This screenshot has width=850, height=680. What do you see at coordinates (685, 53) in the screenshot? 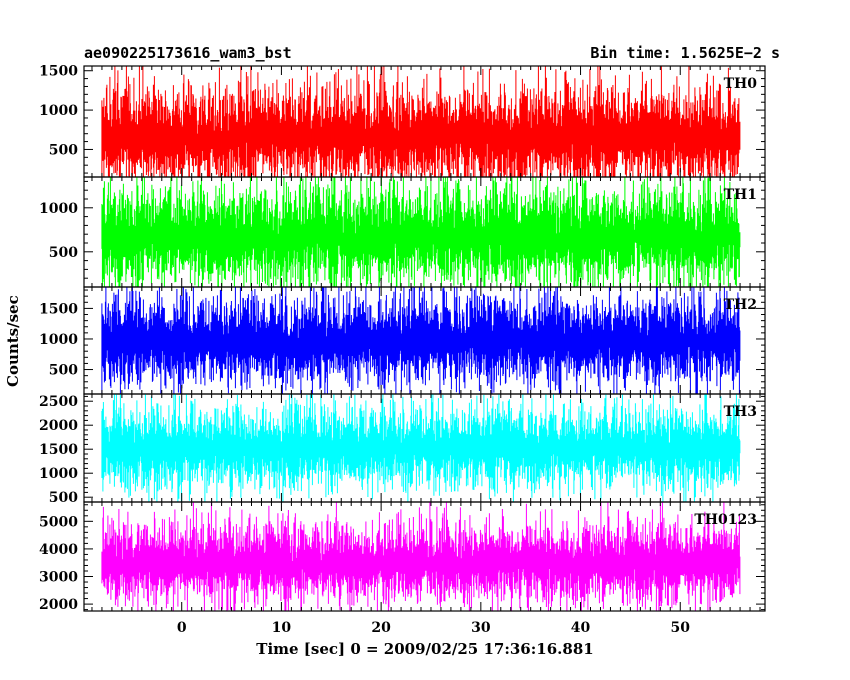
I see `bin-time-label: Bin time: 1.5625E−2 s` at bounding box center [685, 53].